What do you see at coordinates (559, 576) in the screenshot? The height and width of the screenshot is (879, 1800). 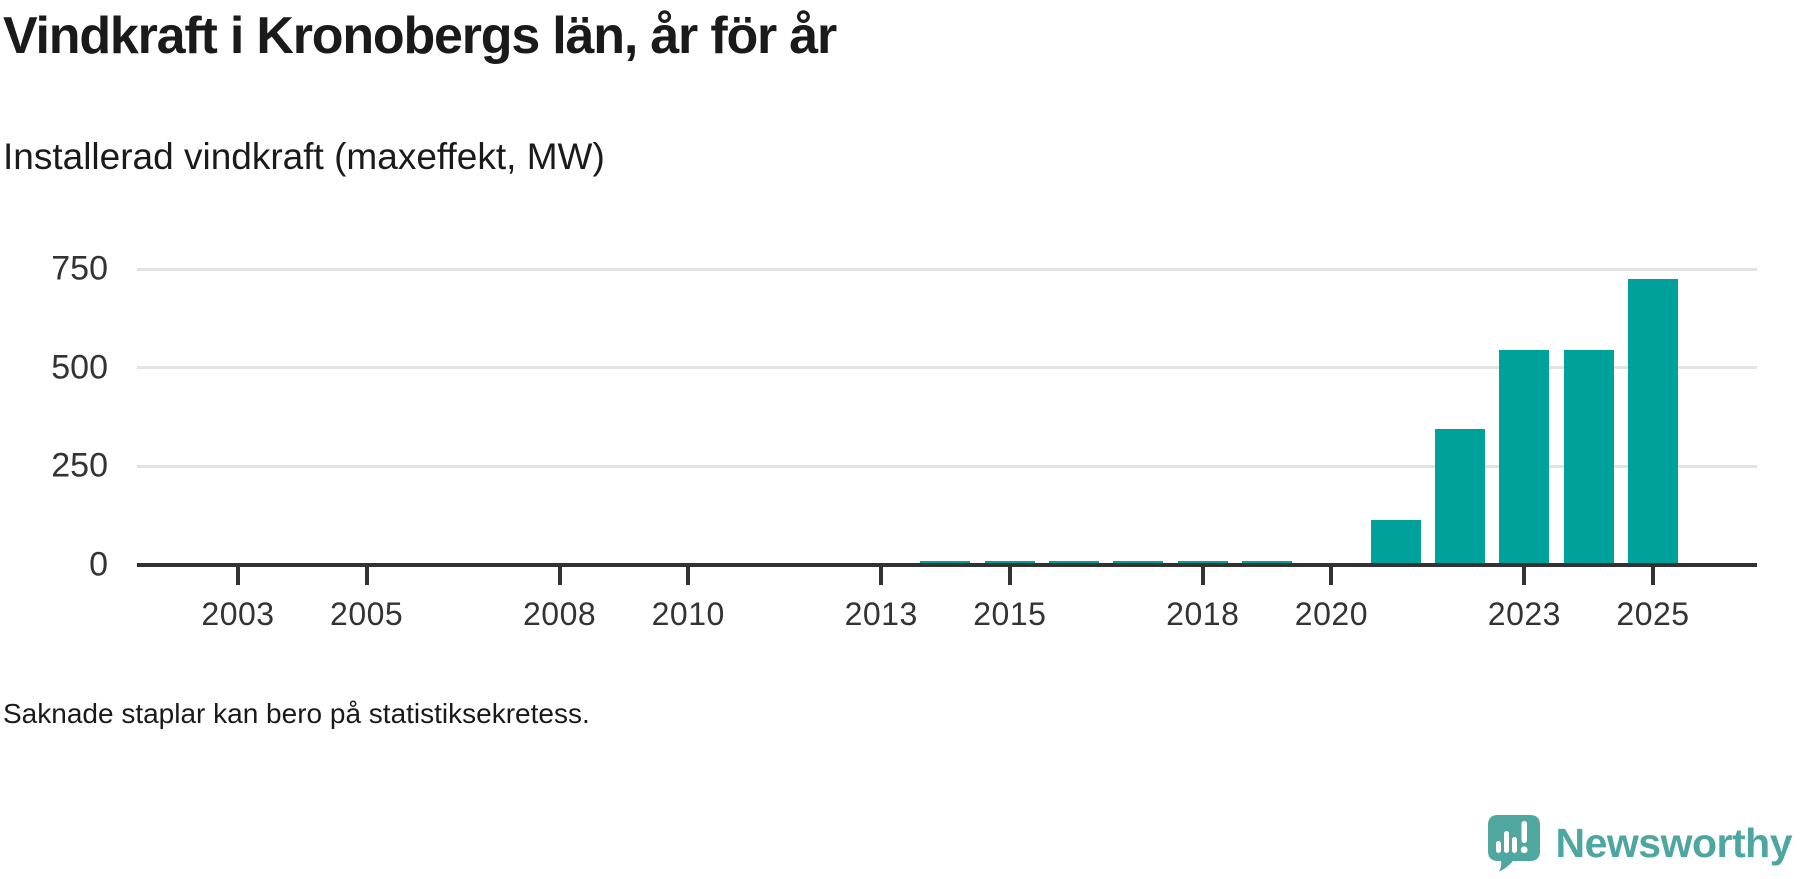 I see `x-tick-2008` at bounding box center [559, 576].